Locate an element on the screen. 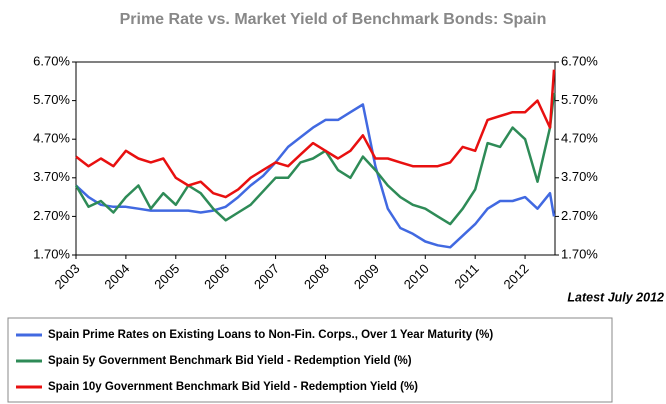 This screenshot has width=666, height=404. x-tick-label: 2011 is located at coordinates (466, 276).